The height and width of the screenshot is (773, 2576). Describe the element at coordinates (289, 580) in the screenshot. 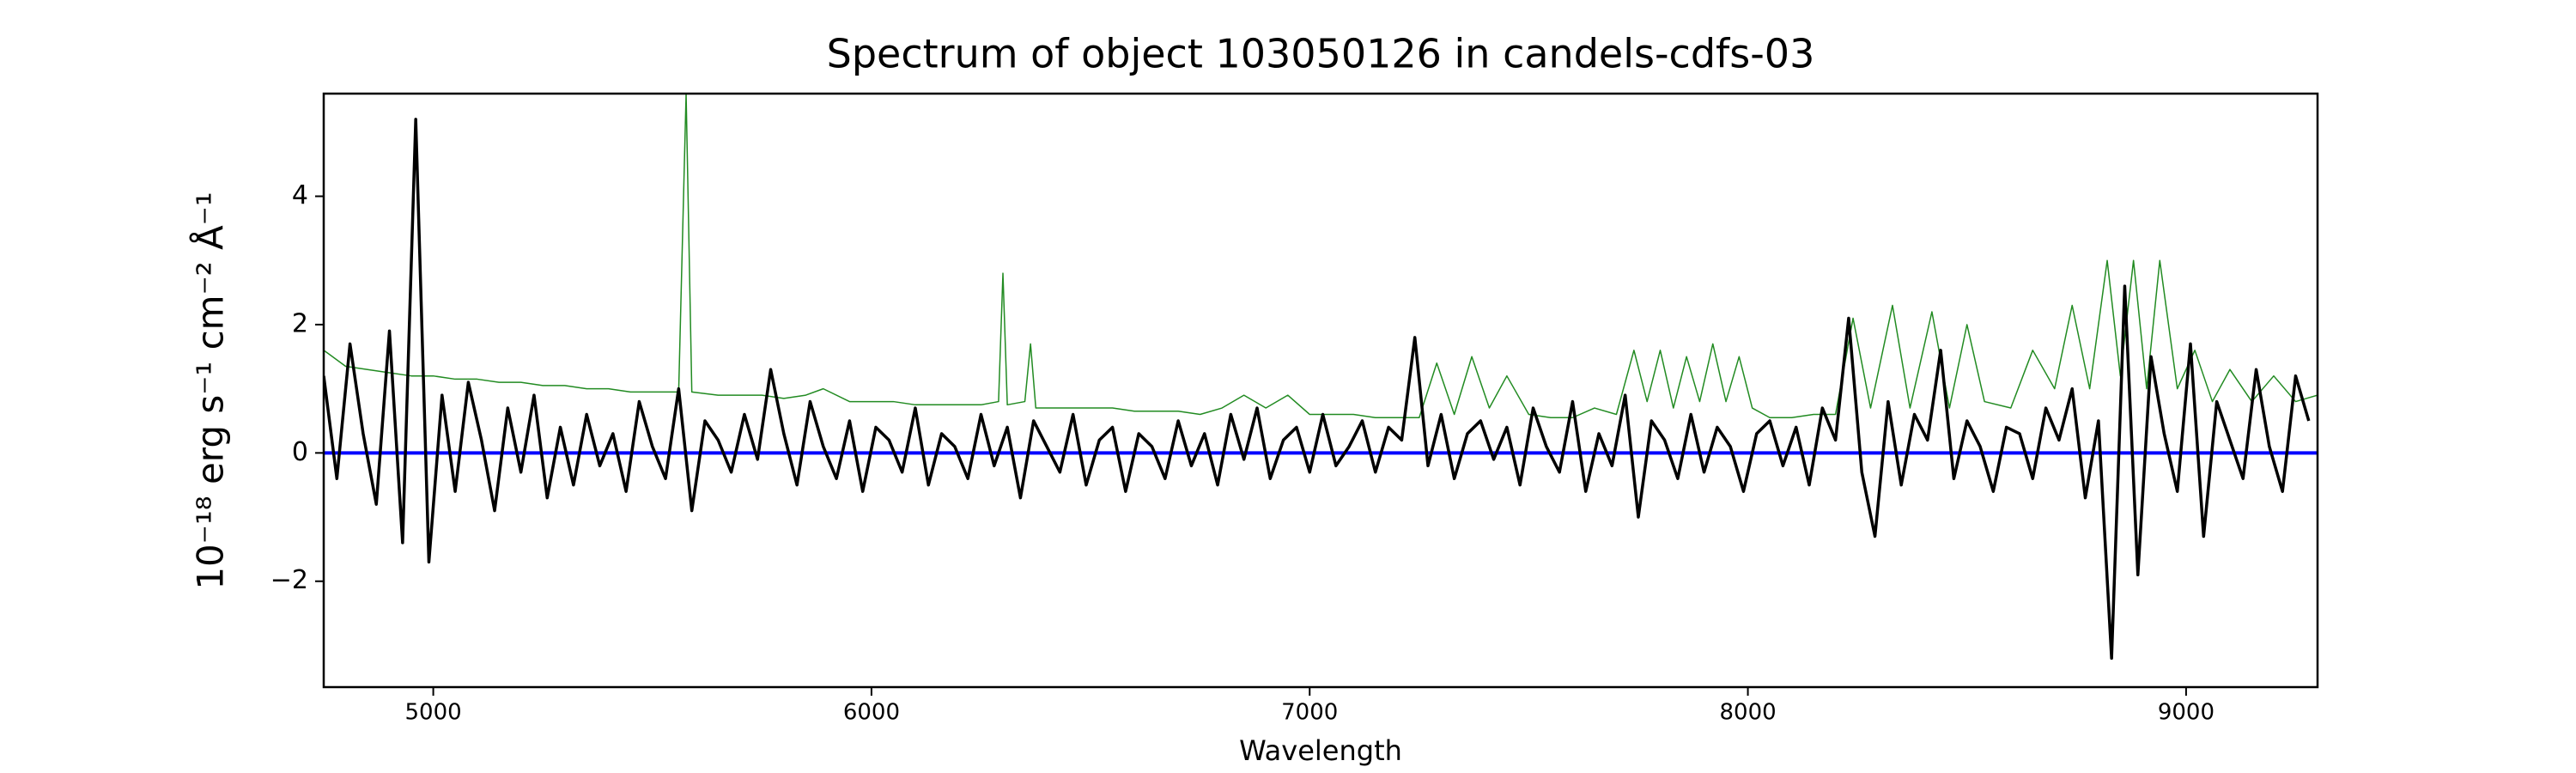

I see `y-tick-label: −2` at that location.